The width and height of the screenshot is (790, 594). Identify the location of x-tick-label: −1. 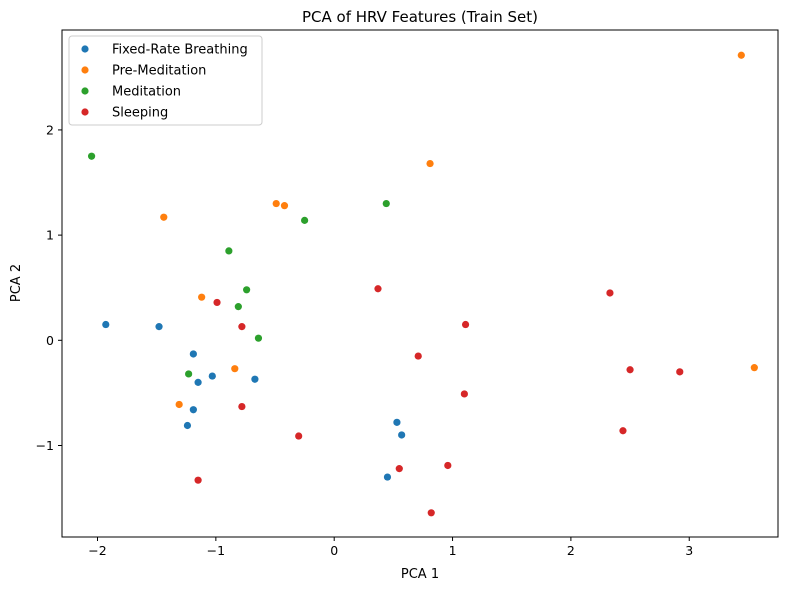
(216, 550).